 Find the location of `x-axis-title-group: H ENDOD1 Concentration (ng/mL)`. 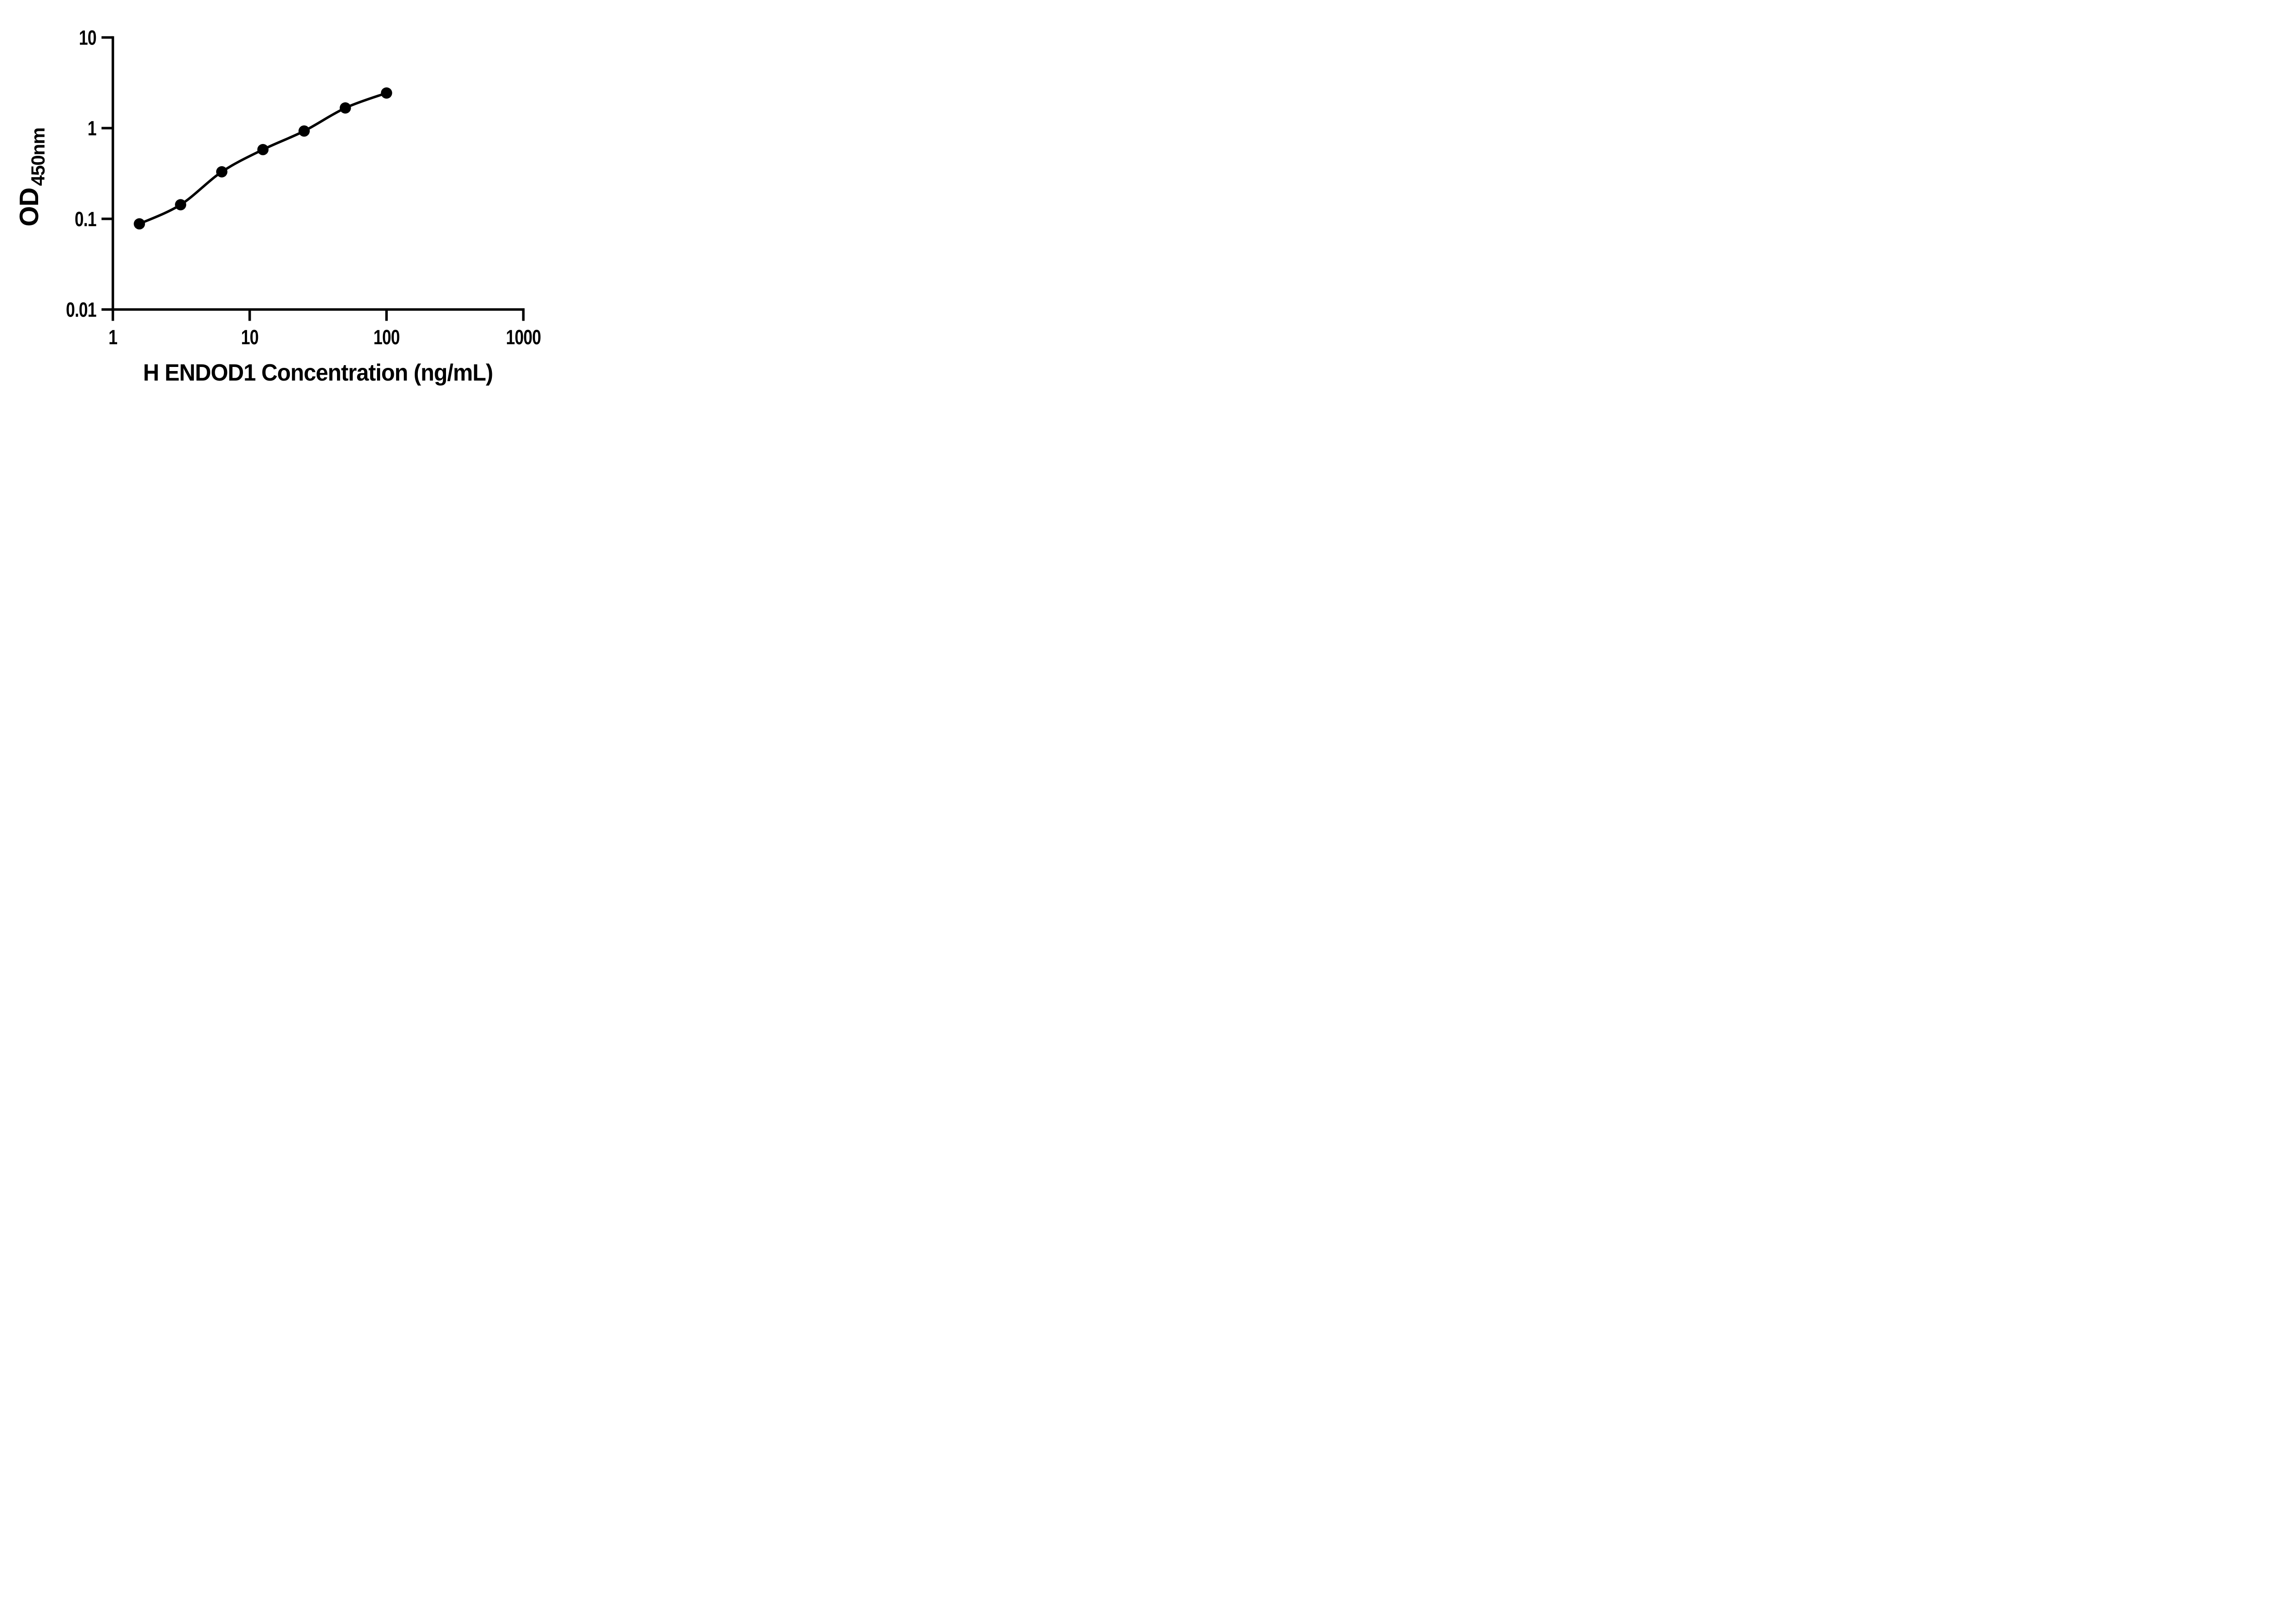

x-axis-title-group: H ENDOD1 Concentration (ng/mL) is located at coordinates (318, 372).